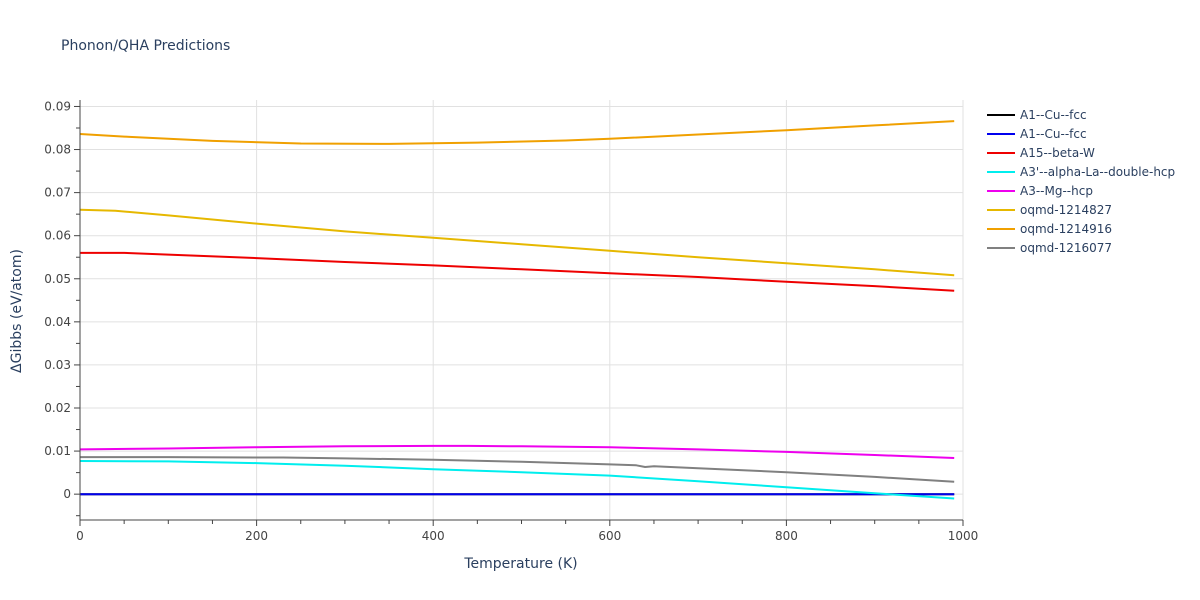 Image resolution: width=1200 pixels, height=600 pixels. What do you see at coordinates (17, 311) in the screenshot?
I see `y-axis-title: ΔGibbs (eV/atom)` at bounding box center [17, 311].